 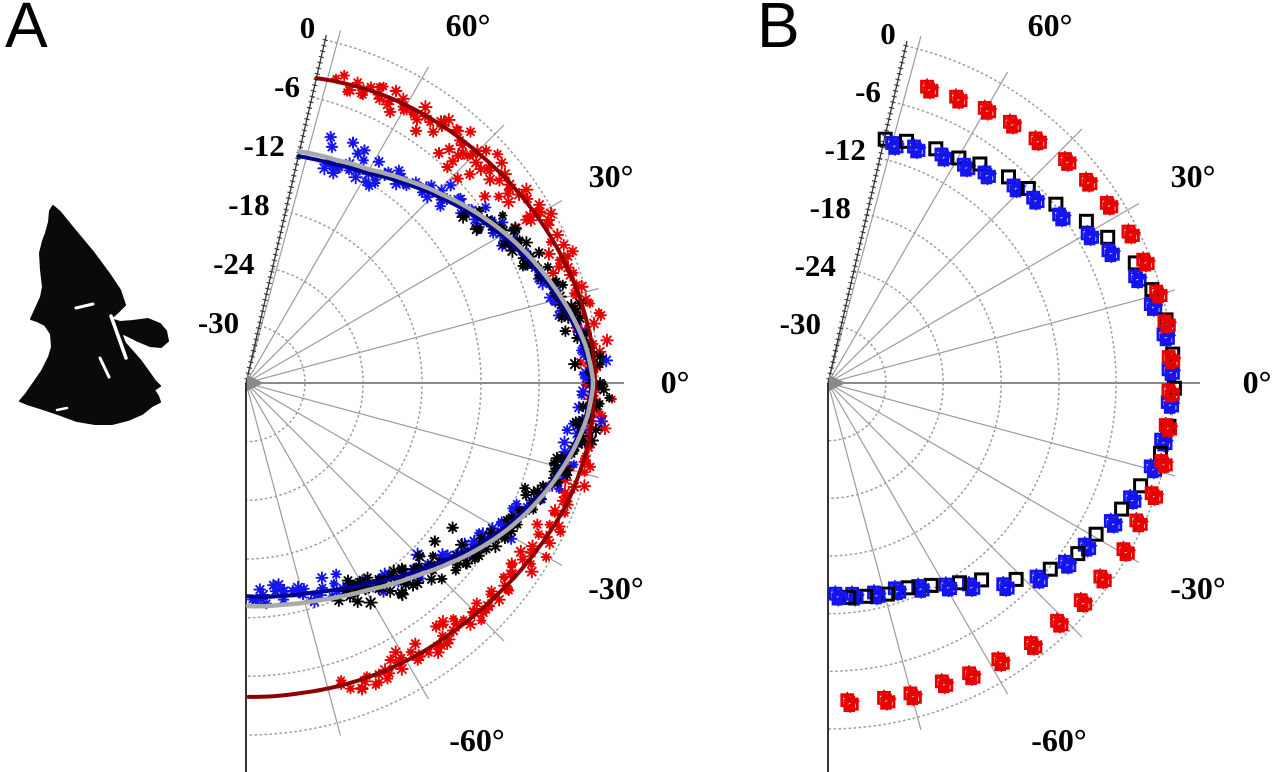 I want to click on db-tick-labels: 0 -6 -12 -18 -24 -30, so click(x=838, y=178).